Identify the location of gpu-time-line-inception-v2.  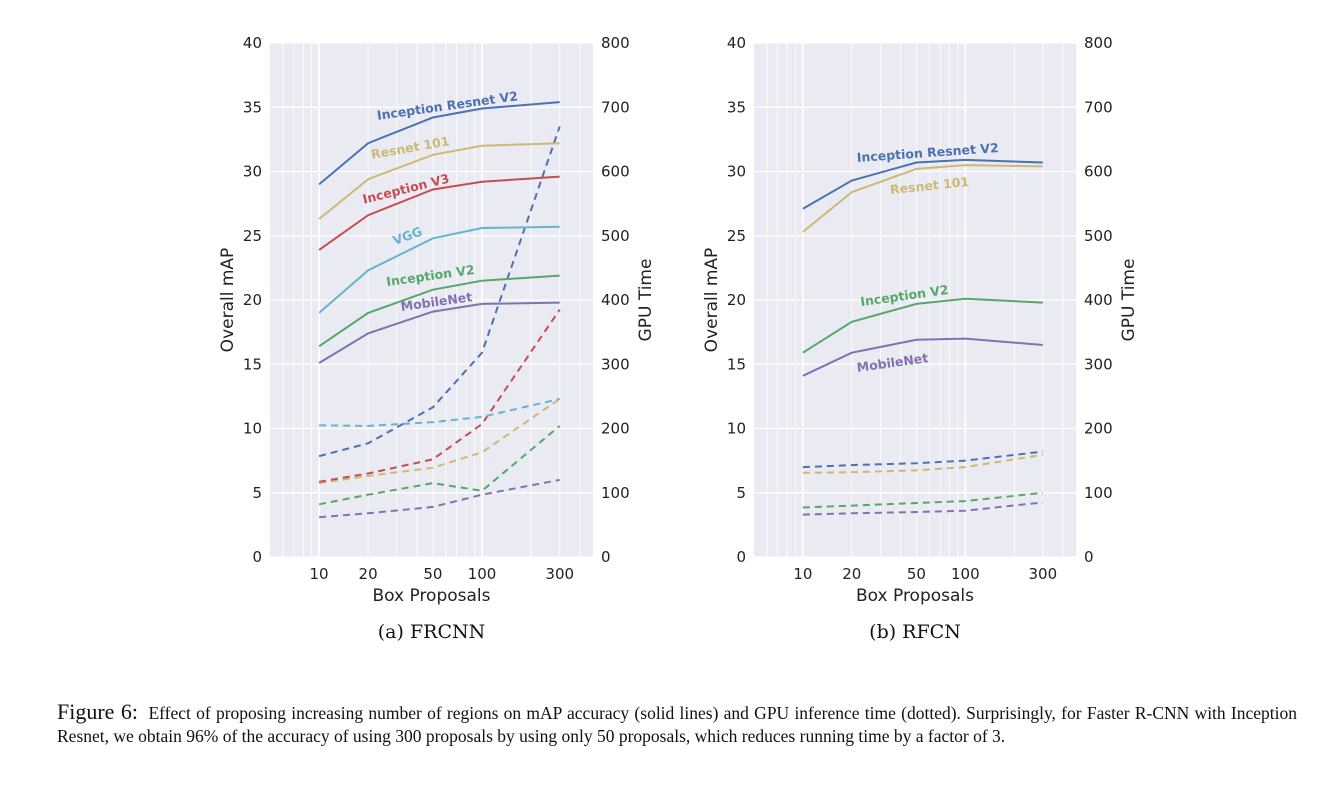
(922, 500).